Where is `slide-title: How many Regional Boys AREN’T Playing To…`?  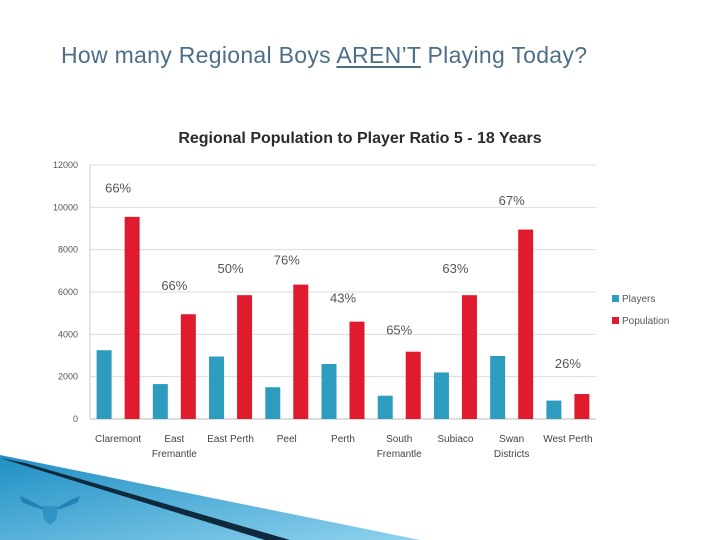 slide-title: How many Regional Boys AREN’T Playing To… is located at coordinates (324, 55).